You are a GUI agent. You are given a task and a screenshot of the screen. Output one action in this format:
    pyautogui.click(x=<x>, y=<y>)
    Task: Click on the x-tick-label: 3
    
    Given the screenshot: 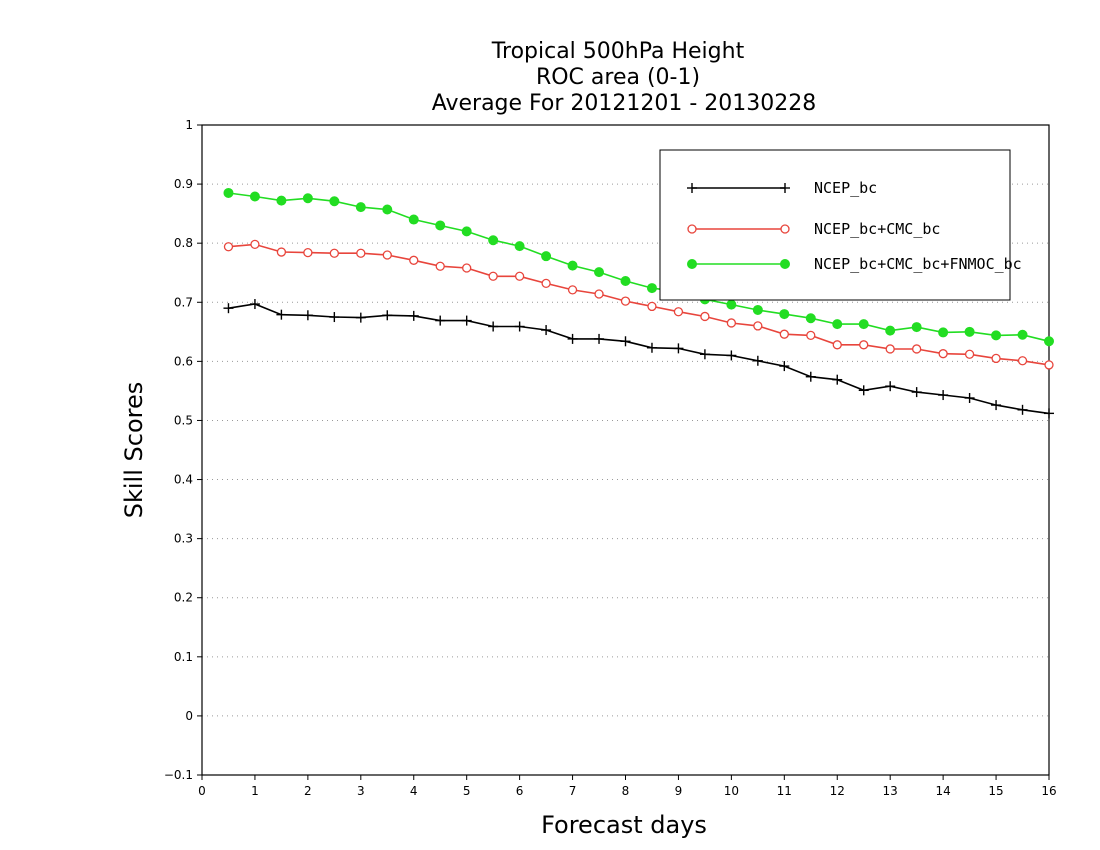 What is the action you would take?
    pyautogui.click(x=361, y=791)
    